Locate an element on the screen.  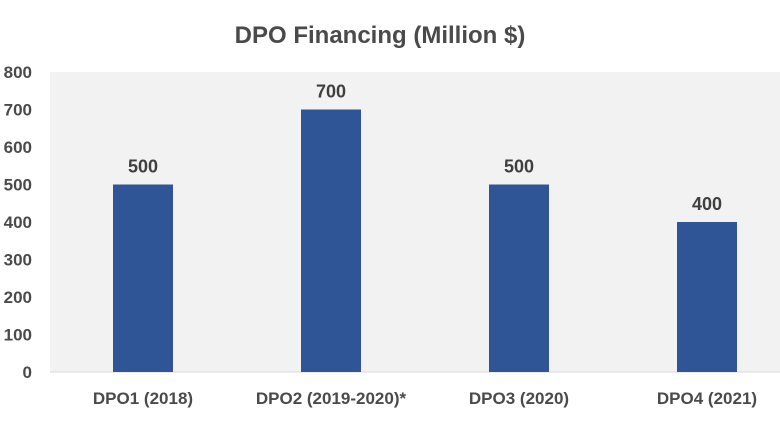
y-tick-label-100: 100 is located at coordinates (18, 335).